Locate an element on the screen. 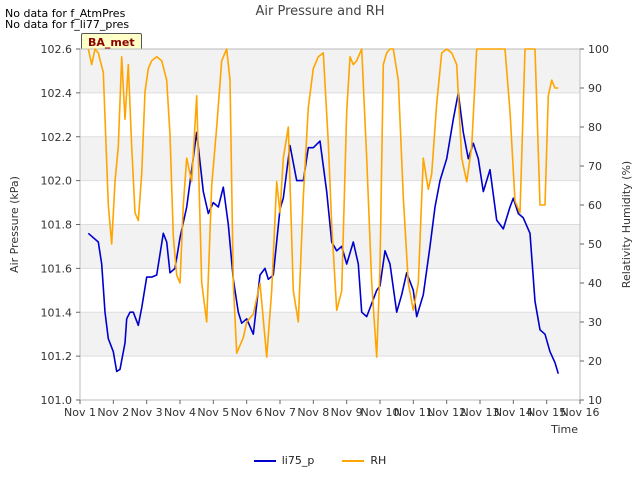 Image resolution: width=640 pixels, height=480 pixels. x-axis-label: Time is located at coordinates (564, 429).